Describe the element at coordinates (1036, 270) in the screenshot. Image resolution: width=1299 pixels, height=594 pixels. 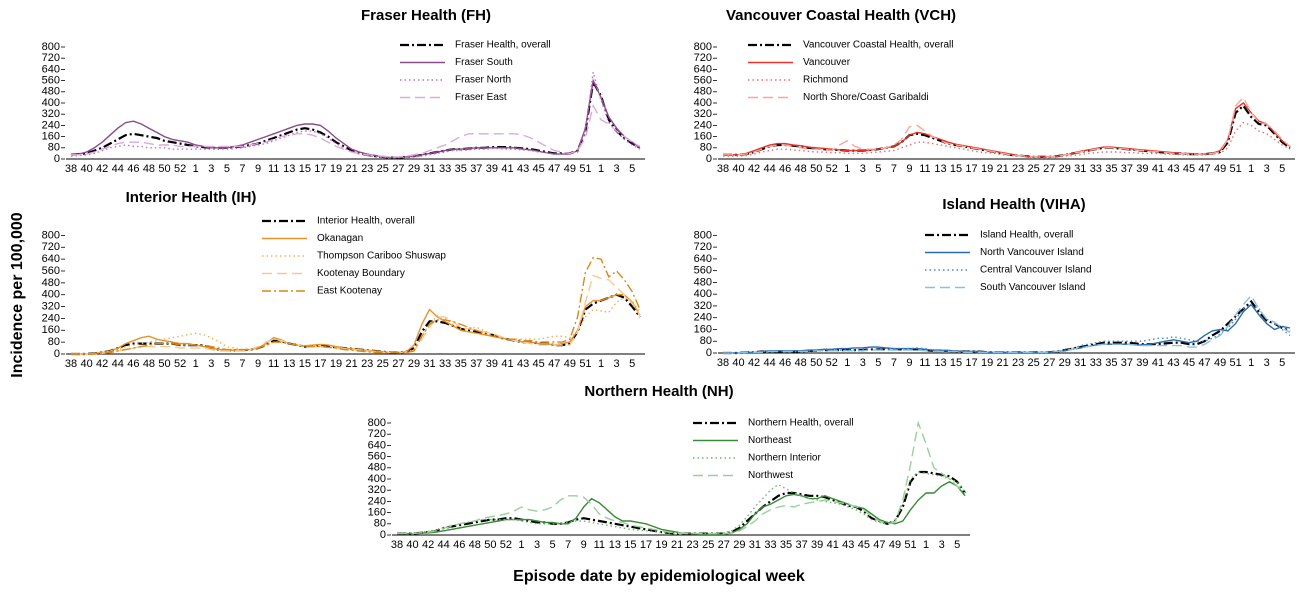
I see `legend-label: Central Vancouver Island` at that location.